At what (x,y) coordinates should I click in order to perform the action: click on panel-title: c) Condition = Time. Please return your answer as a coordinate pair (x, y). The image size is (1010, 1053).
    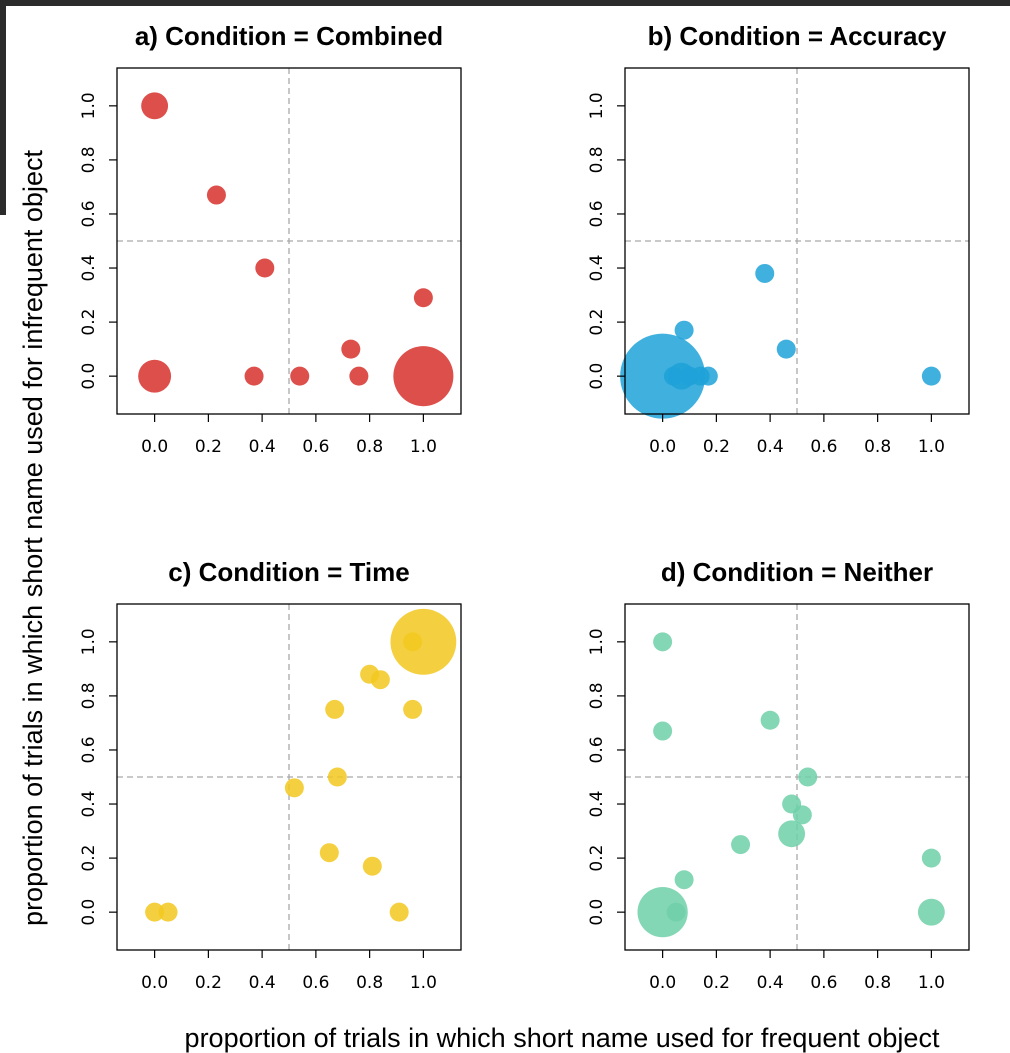
    Looking at the image, I should click on (288, 572).